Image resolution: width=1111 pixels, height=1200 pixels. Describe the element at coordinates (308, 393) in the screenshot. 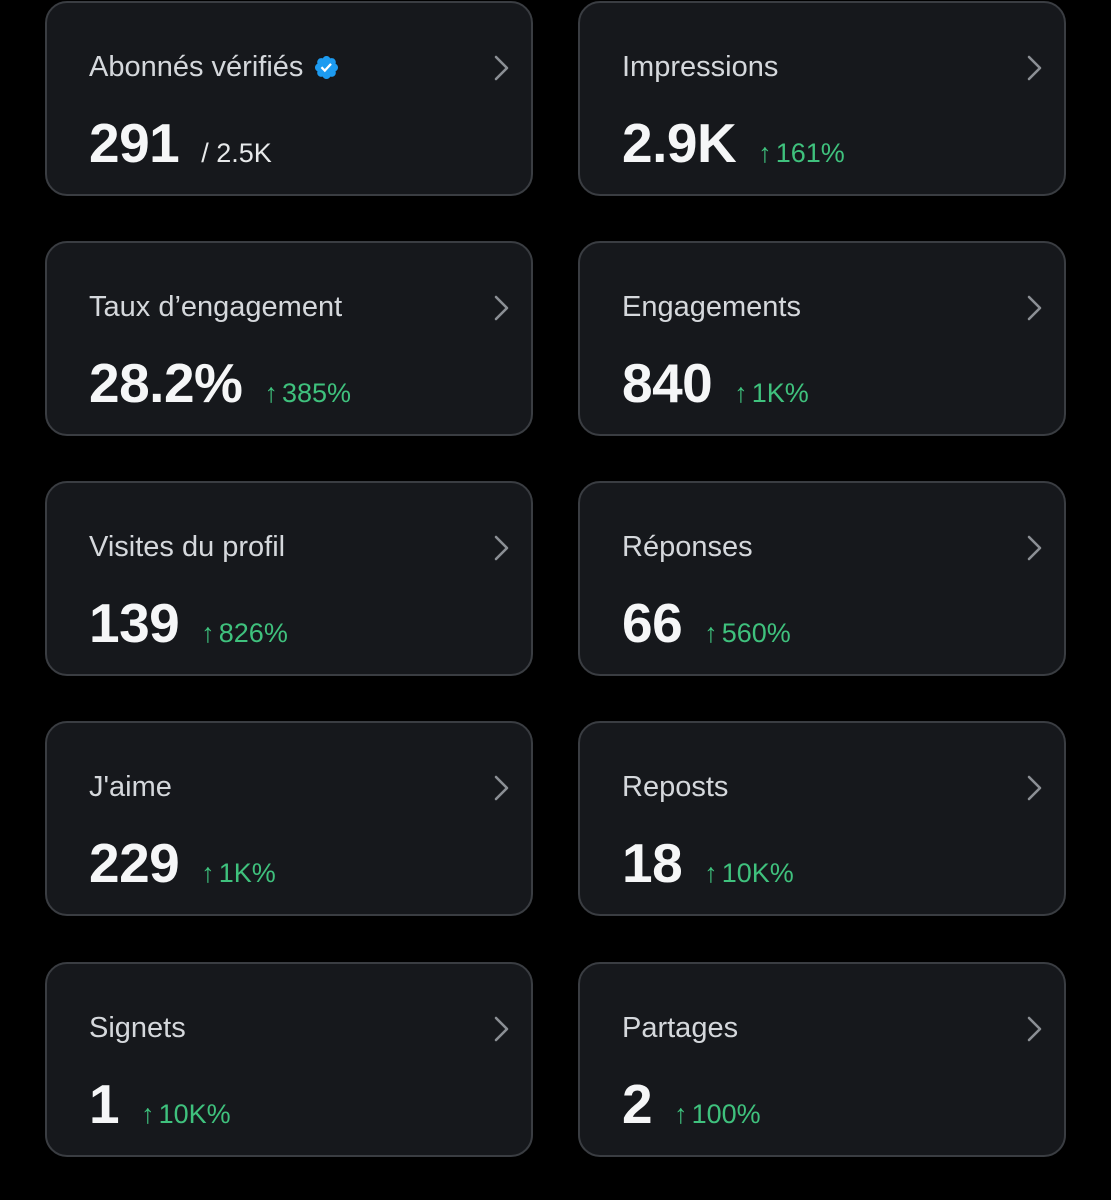

I see `metric-change: ↑ 385%` at that location.